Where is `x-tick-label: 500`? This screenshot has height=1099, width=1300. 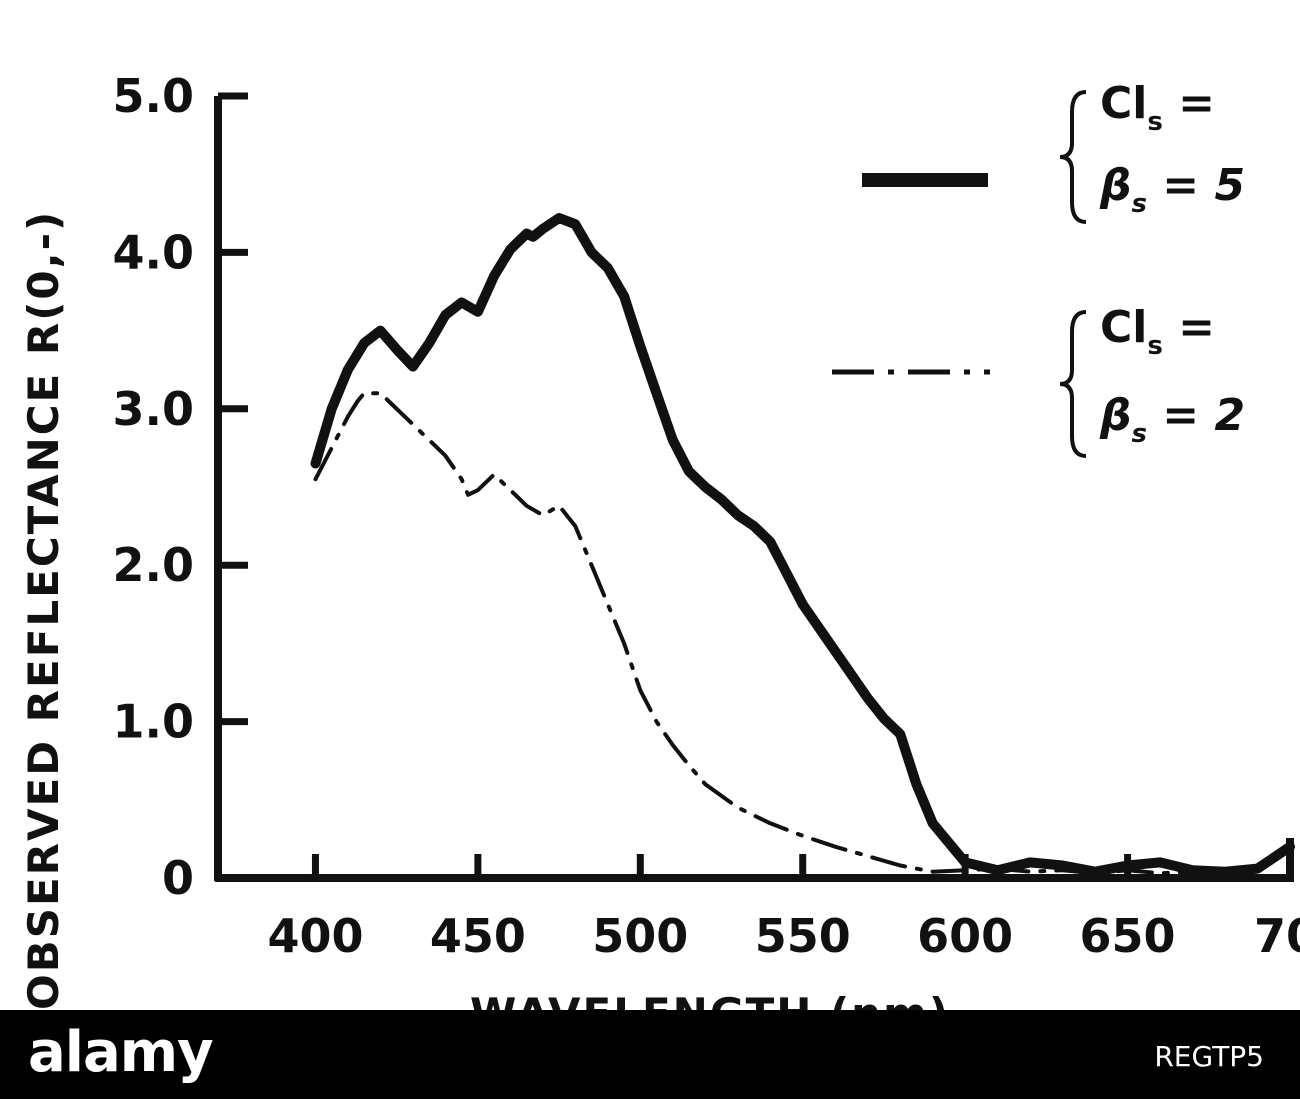
x-tick-label: 500 is located at coordinates (640, 936).